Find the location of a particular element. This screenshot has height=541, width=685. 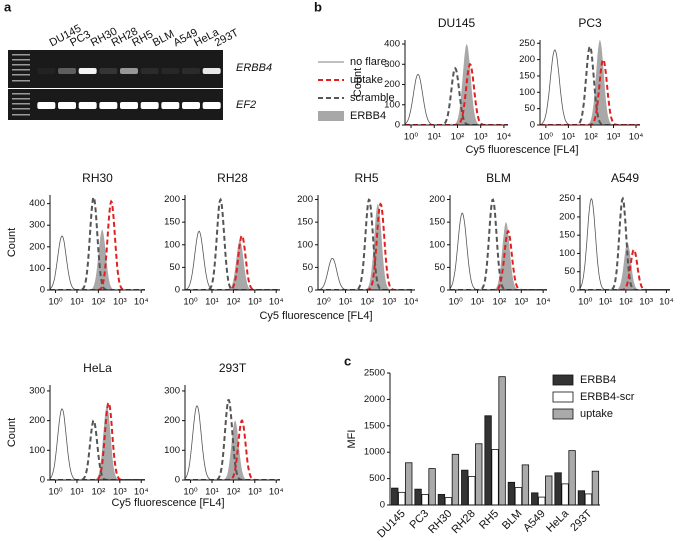

legend-swatch is located at coordinates (563, 380).